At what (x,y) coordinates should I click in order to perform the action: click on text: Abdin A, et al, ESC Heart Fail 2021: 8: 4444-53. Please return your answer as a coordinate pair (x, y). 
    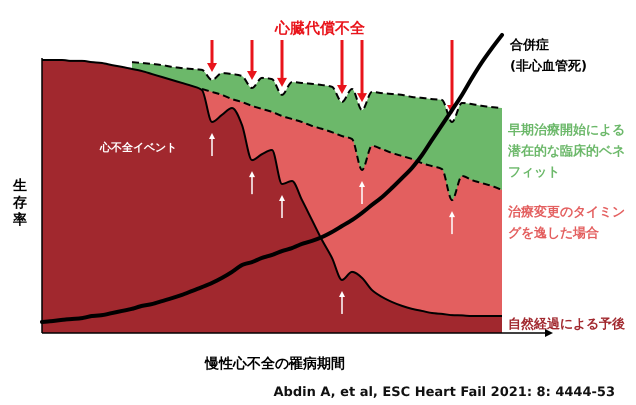
    Looking at the image, I should click on (444, 392).